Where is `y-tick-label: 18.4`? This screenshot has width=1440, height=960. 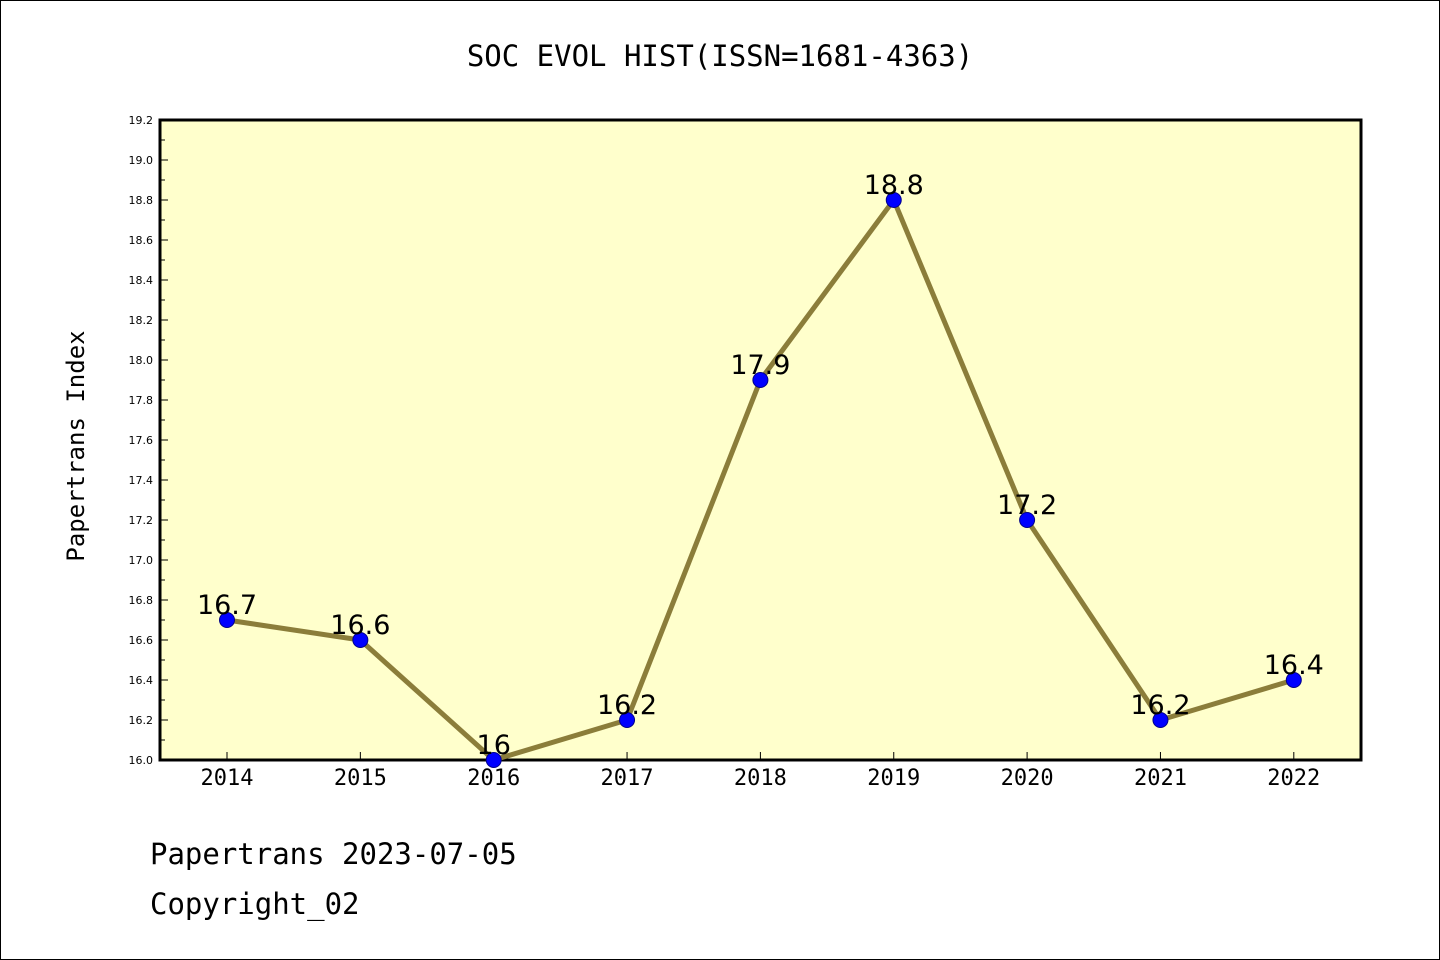 y-tick-label: 18.4 is located at coordinates (141, 280).